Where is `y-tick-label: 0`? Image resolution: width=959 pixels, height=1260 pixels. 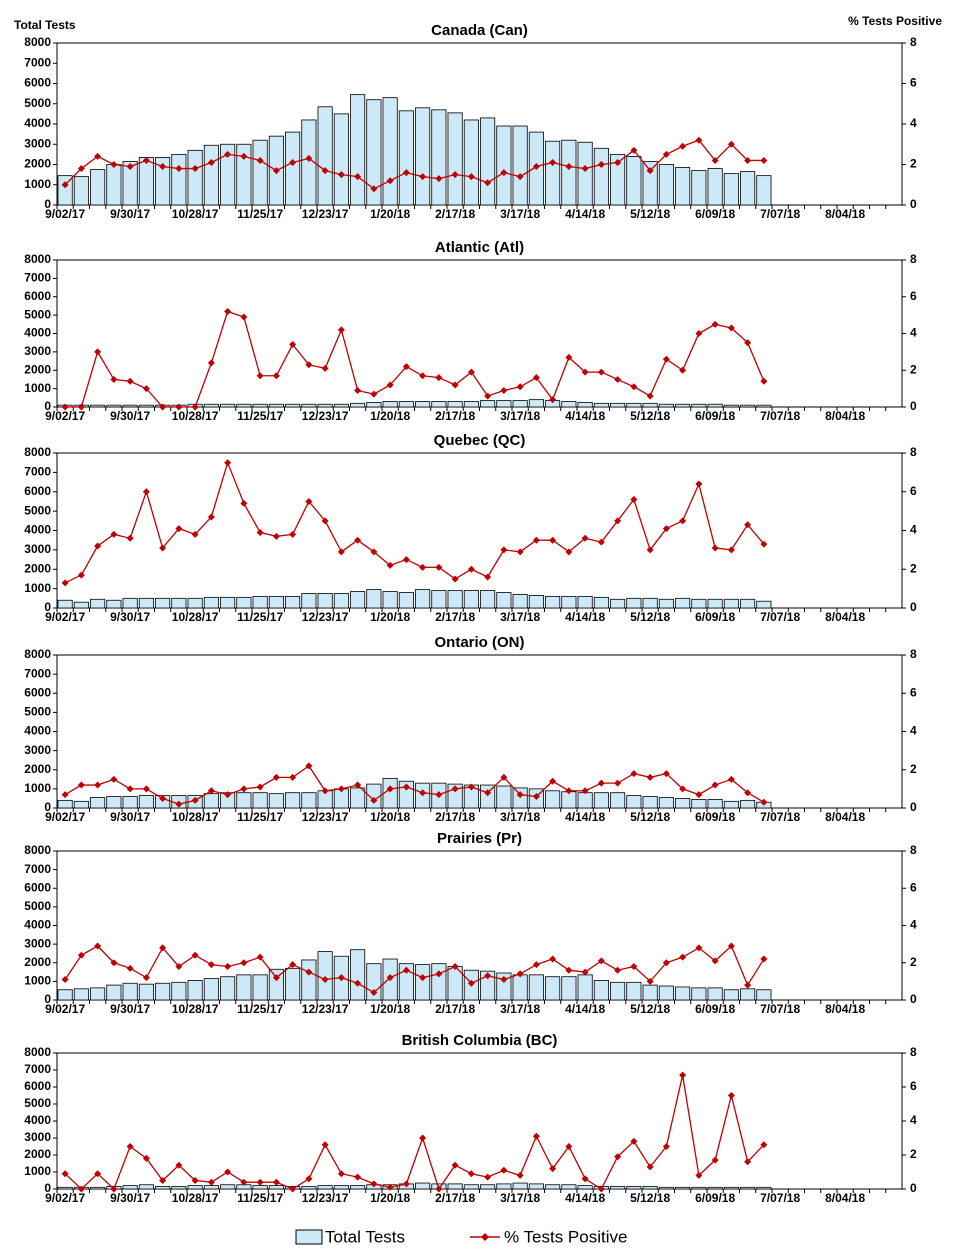 y-tick-label: 0 is located at coordinates (47, 204).